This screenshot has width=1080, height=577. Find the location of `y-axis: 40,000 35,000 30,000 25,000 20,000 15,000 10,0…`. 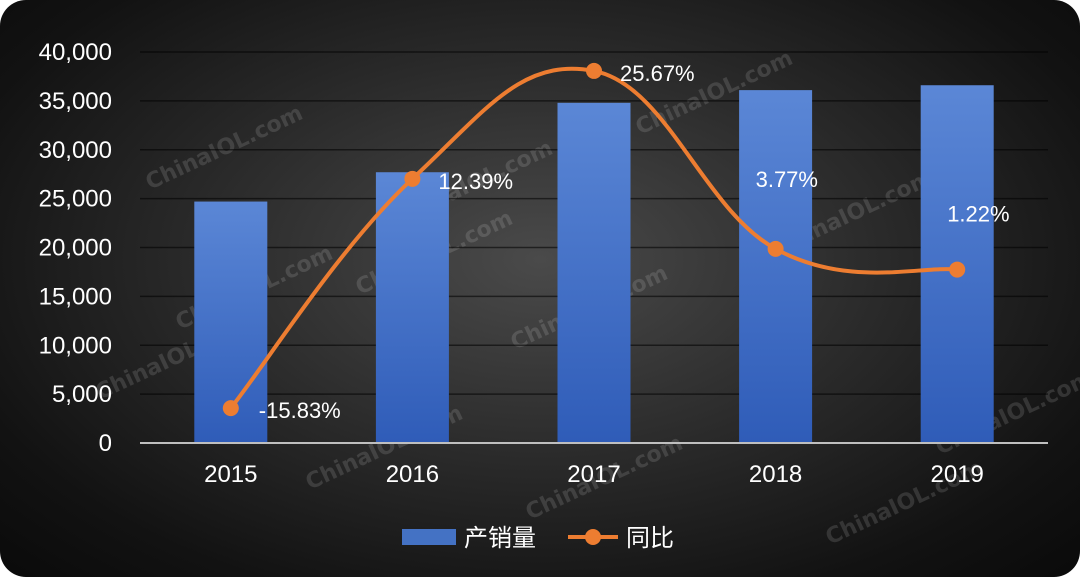

y-axis: 40,000 35,000 30,000 25,000 20,000 15,000 10,0… is located at coordinates (75, 248).